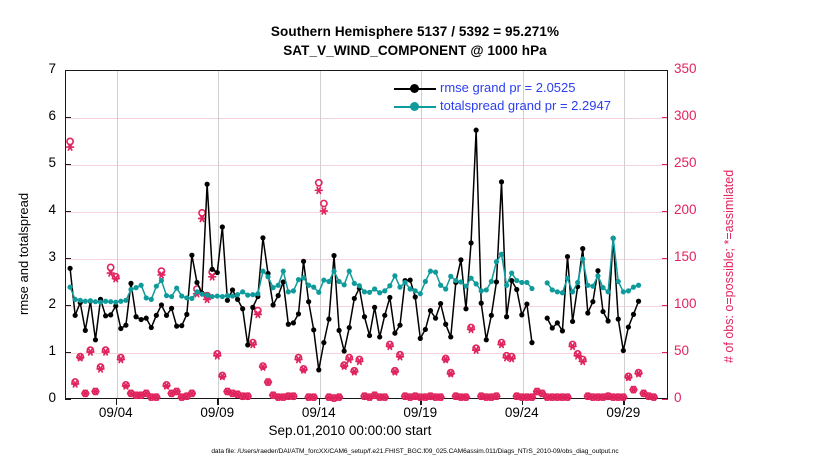 The width and height of the screenshot is (830, 470). I want to click on x-axis-tick-label: 09/19, so click(420, 412).